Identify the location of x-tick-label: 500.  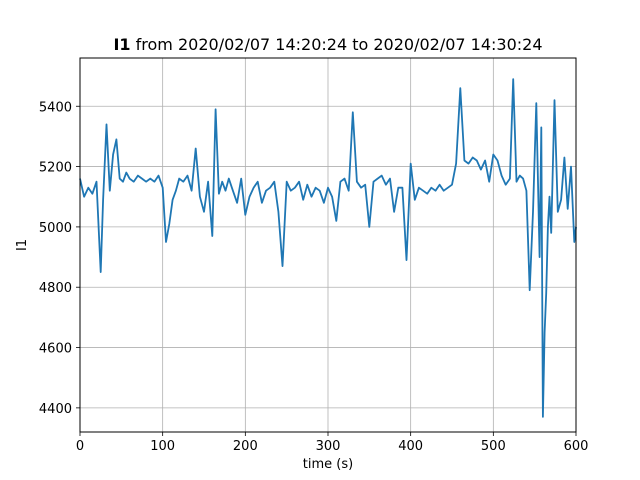
(493, 446).